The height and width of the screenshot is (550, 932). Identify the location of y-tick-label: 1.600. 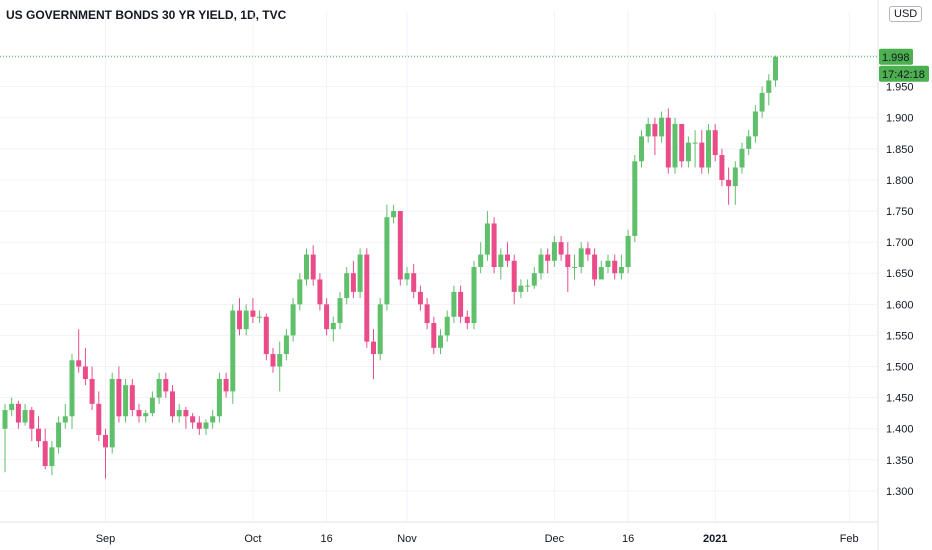
(900, 305).